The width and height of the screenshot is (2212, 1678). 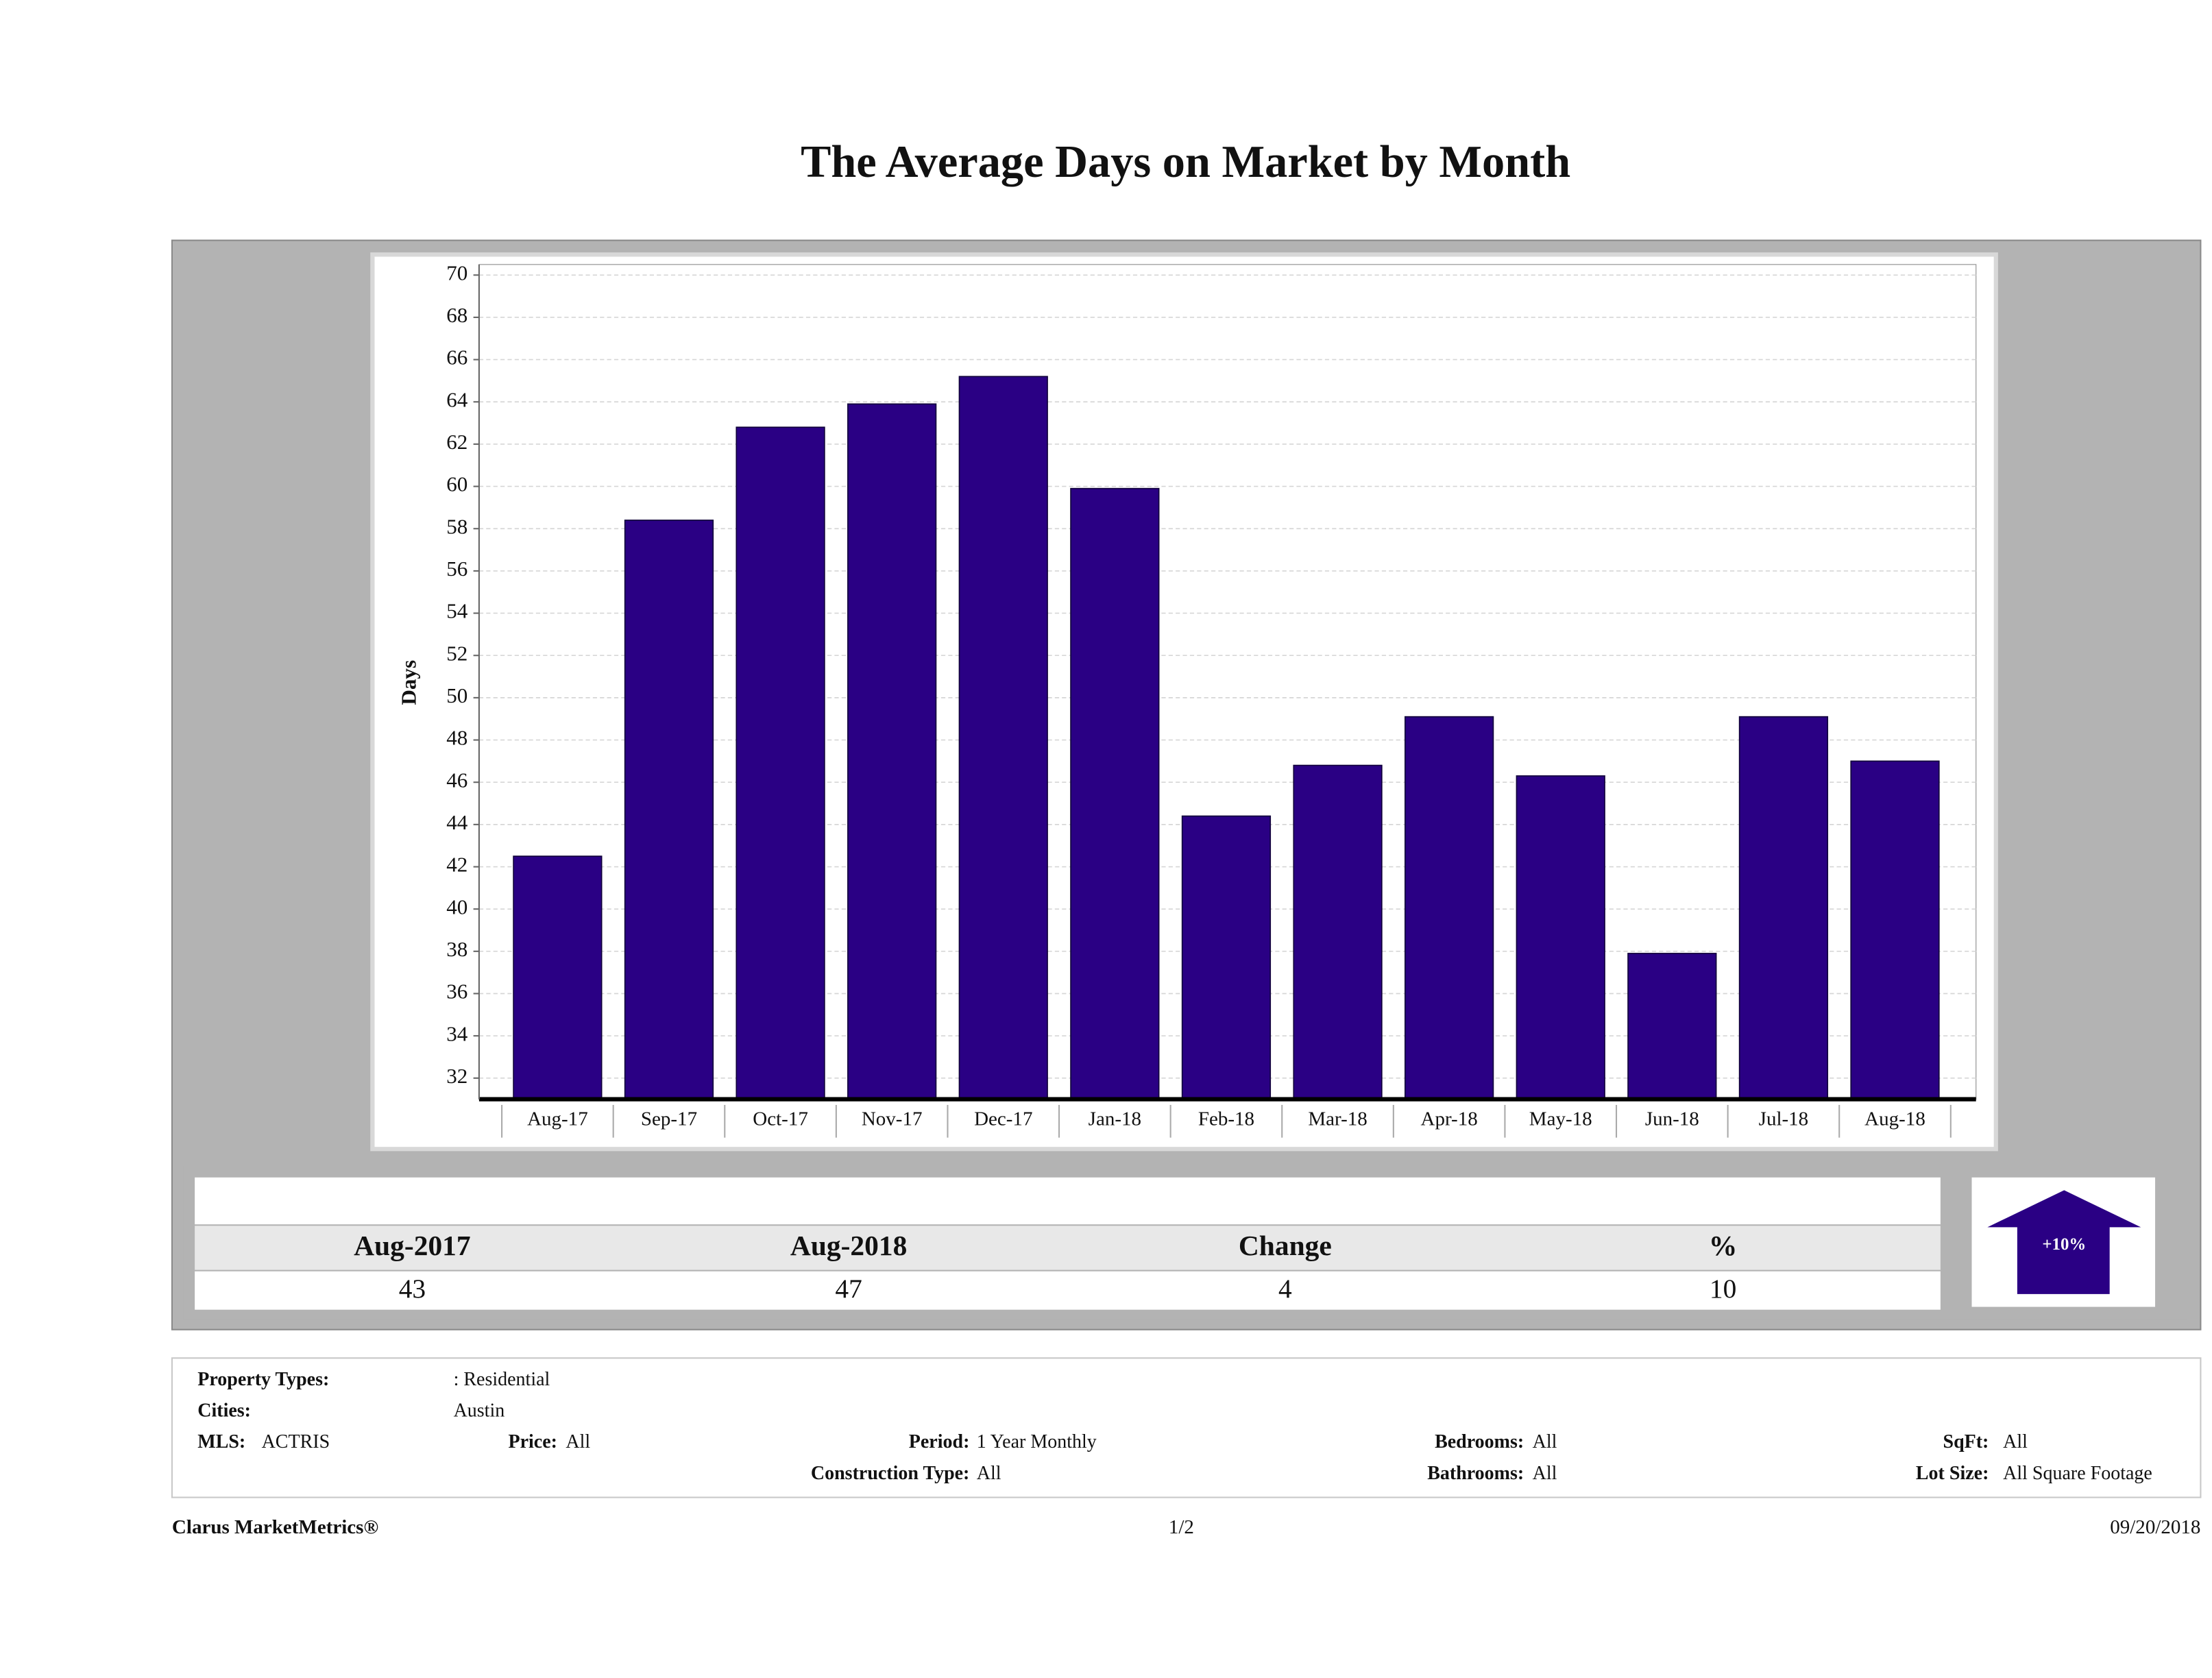 What do you see at coordinates (849, 1245) in the screenshot?
I see `summary-header: Aug-2018` at bounding box center [849, 1245].